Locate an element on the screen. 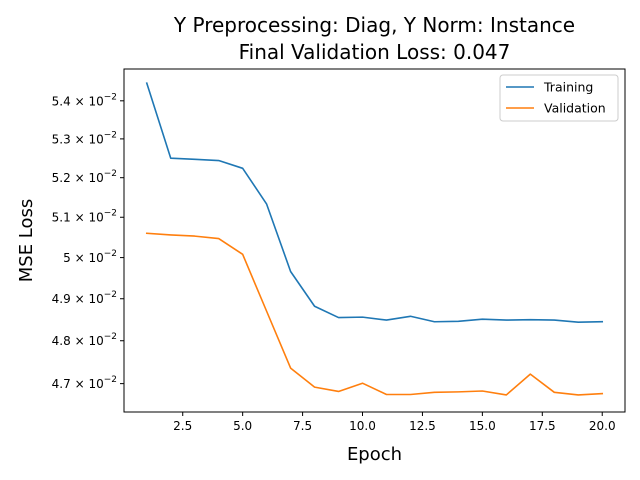 The image size is (640, 480). x-tick-label: 2.5 is located at coordinates (182, 426).